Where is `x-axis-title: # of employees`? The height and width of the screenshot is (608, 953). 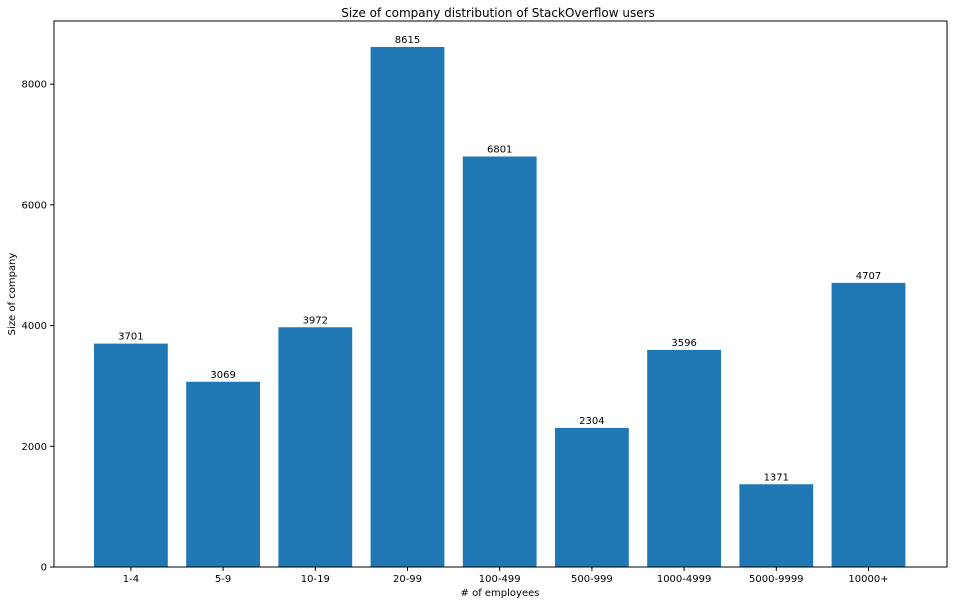 x-axis-title: # of employees is located at coordinates (500, 593).